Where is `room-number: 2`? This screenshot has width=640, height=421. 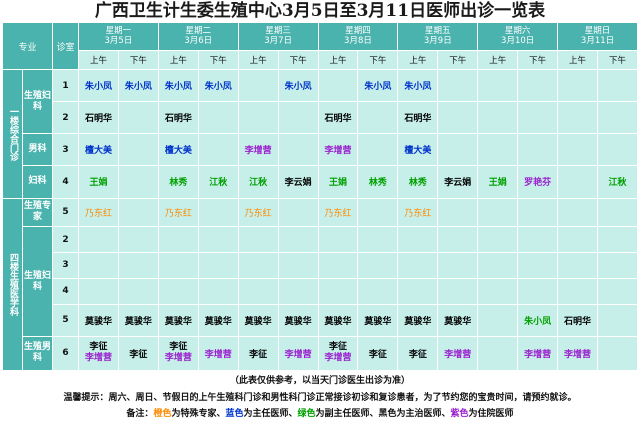
room-number: 2 is located at coordinates (66, 118).